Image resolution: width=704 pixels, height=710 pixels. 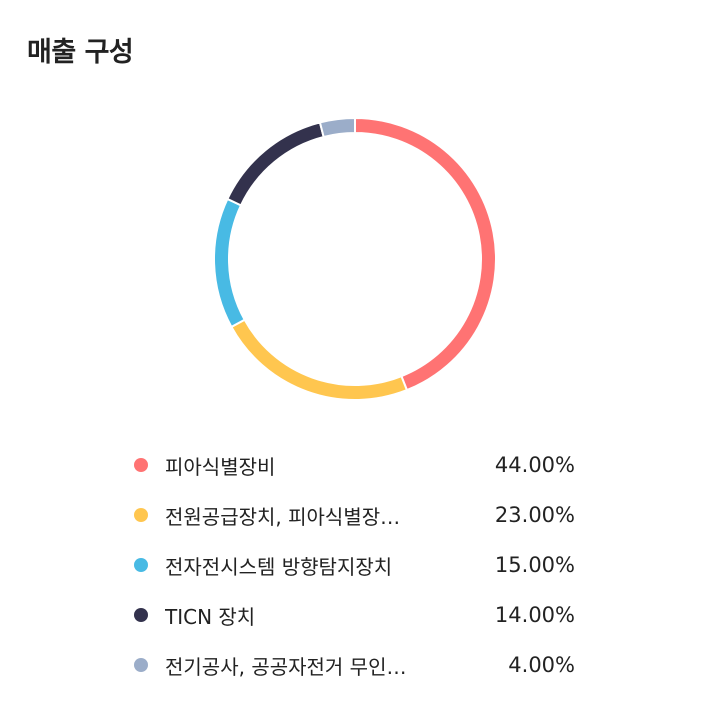 What do you see at coordinates (534, 615) in the screenshot?
I see `legend-value: 14.00%` at bounding box center [534, 615].